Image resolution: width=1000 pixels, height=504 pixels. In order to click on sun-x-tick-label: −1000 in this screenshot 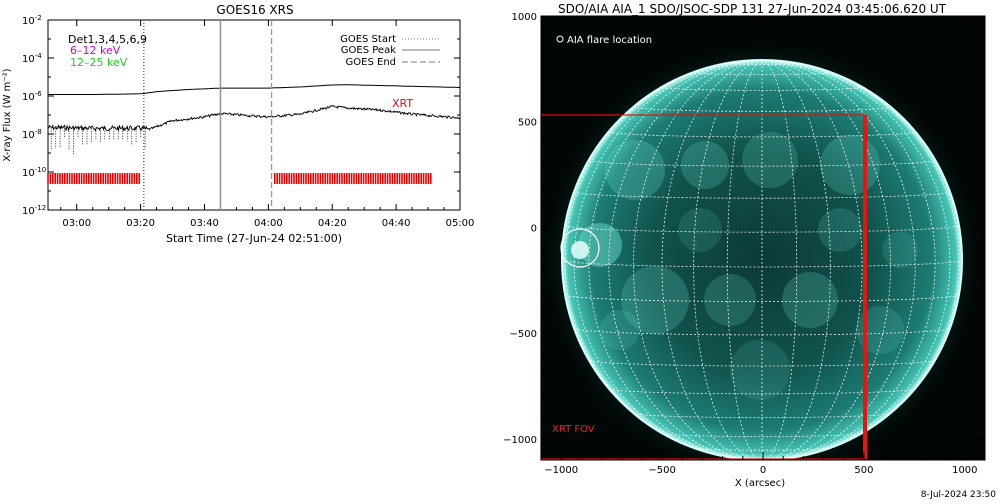, I will do `click(561, 470)`.